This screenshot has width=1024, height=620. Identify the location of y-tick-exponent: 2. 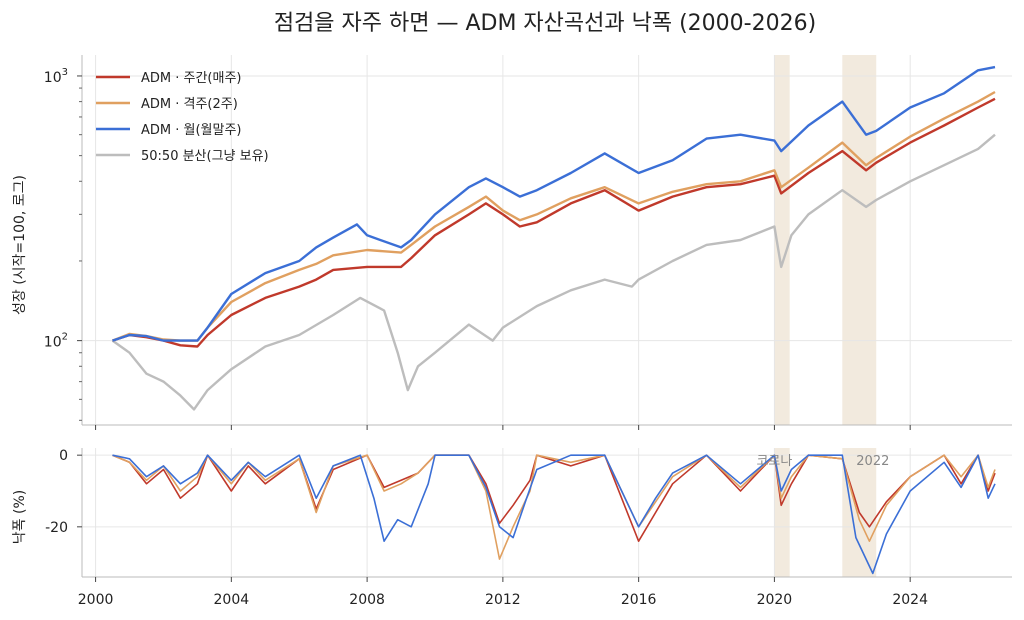
(65, 337).